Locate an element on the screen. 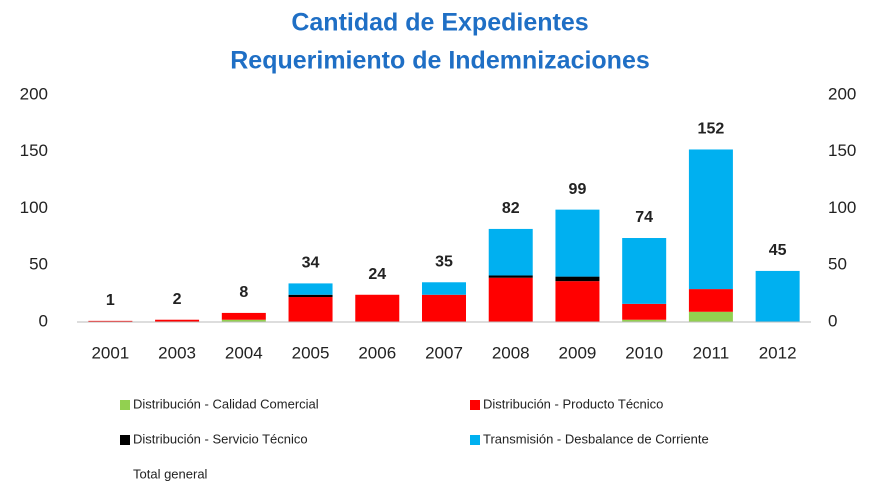 The image size is (884, 488). x-tick-label: 2008 is located at coordinates (511, 352).